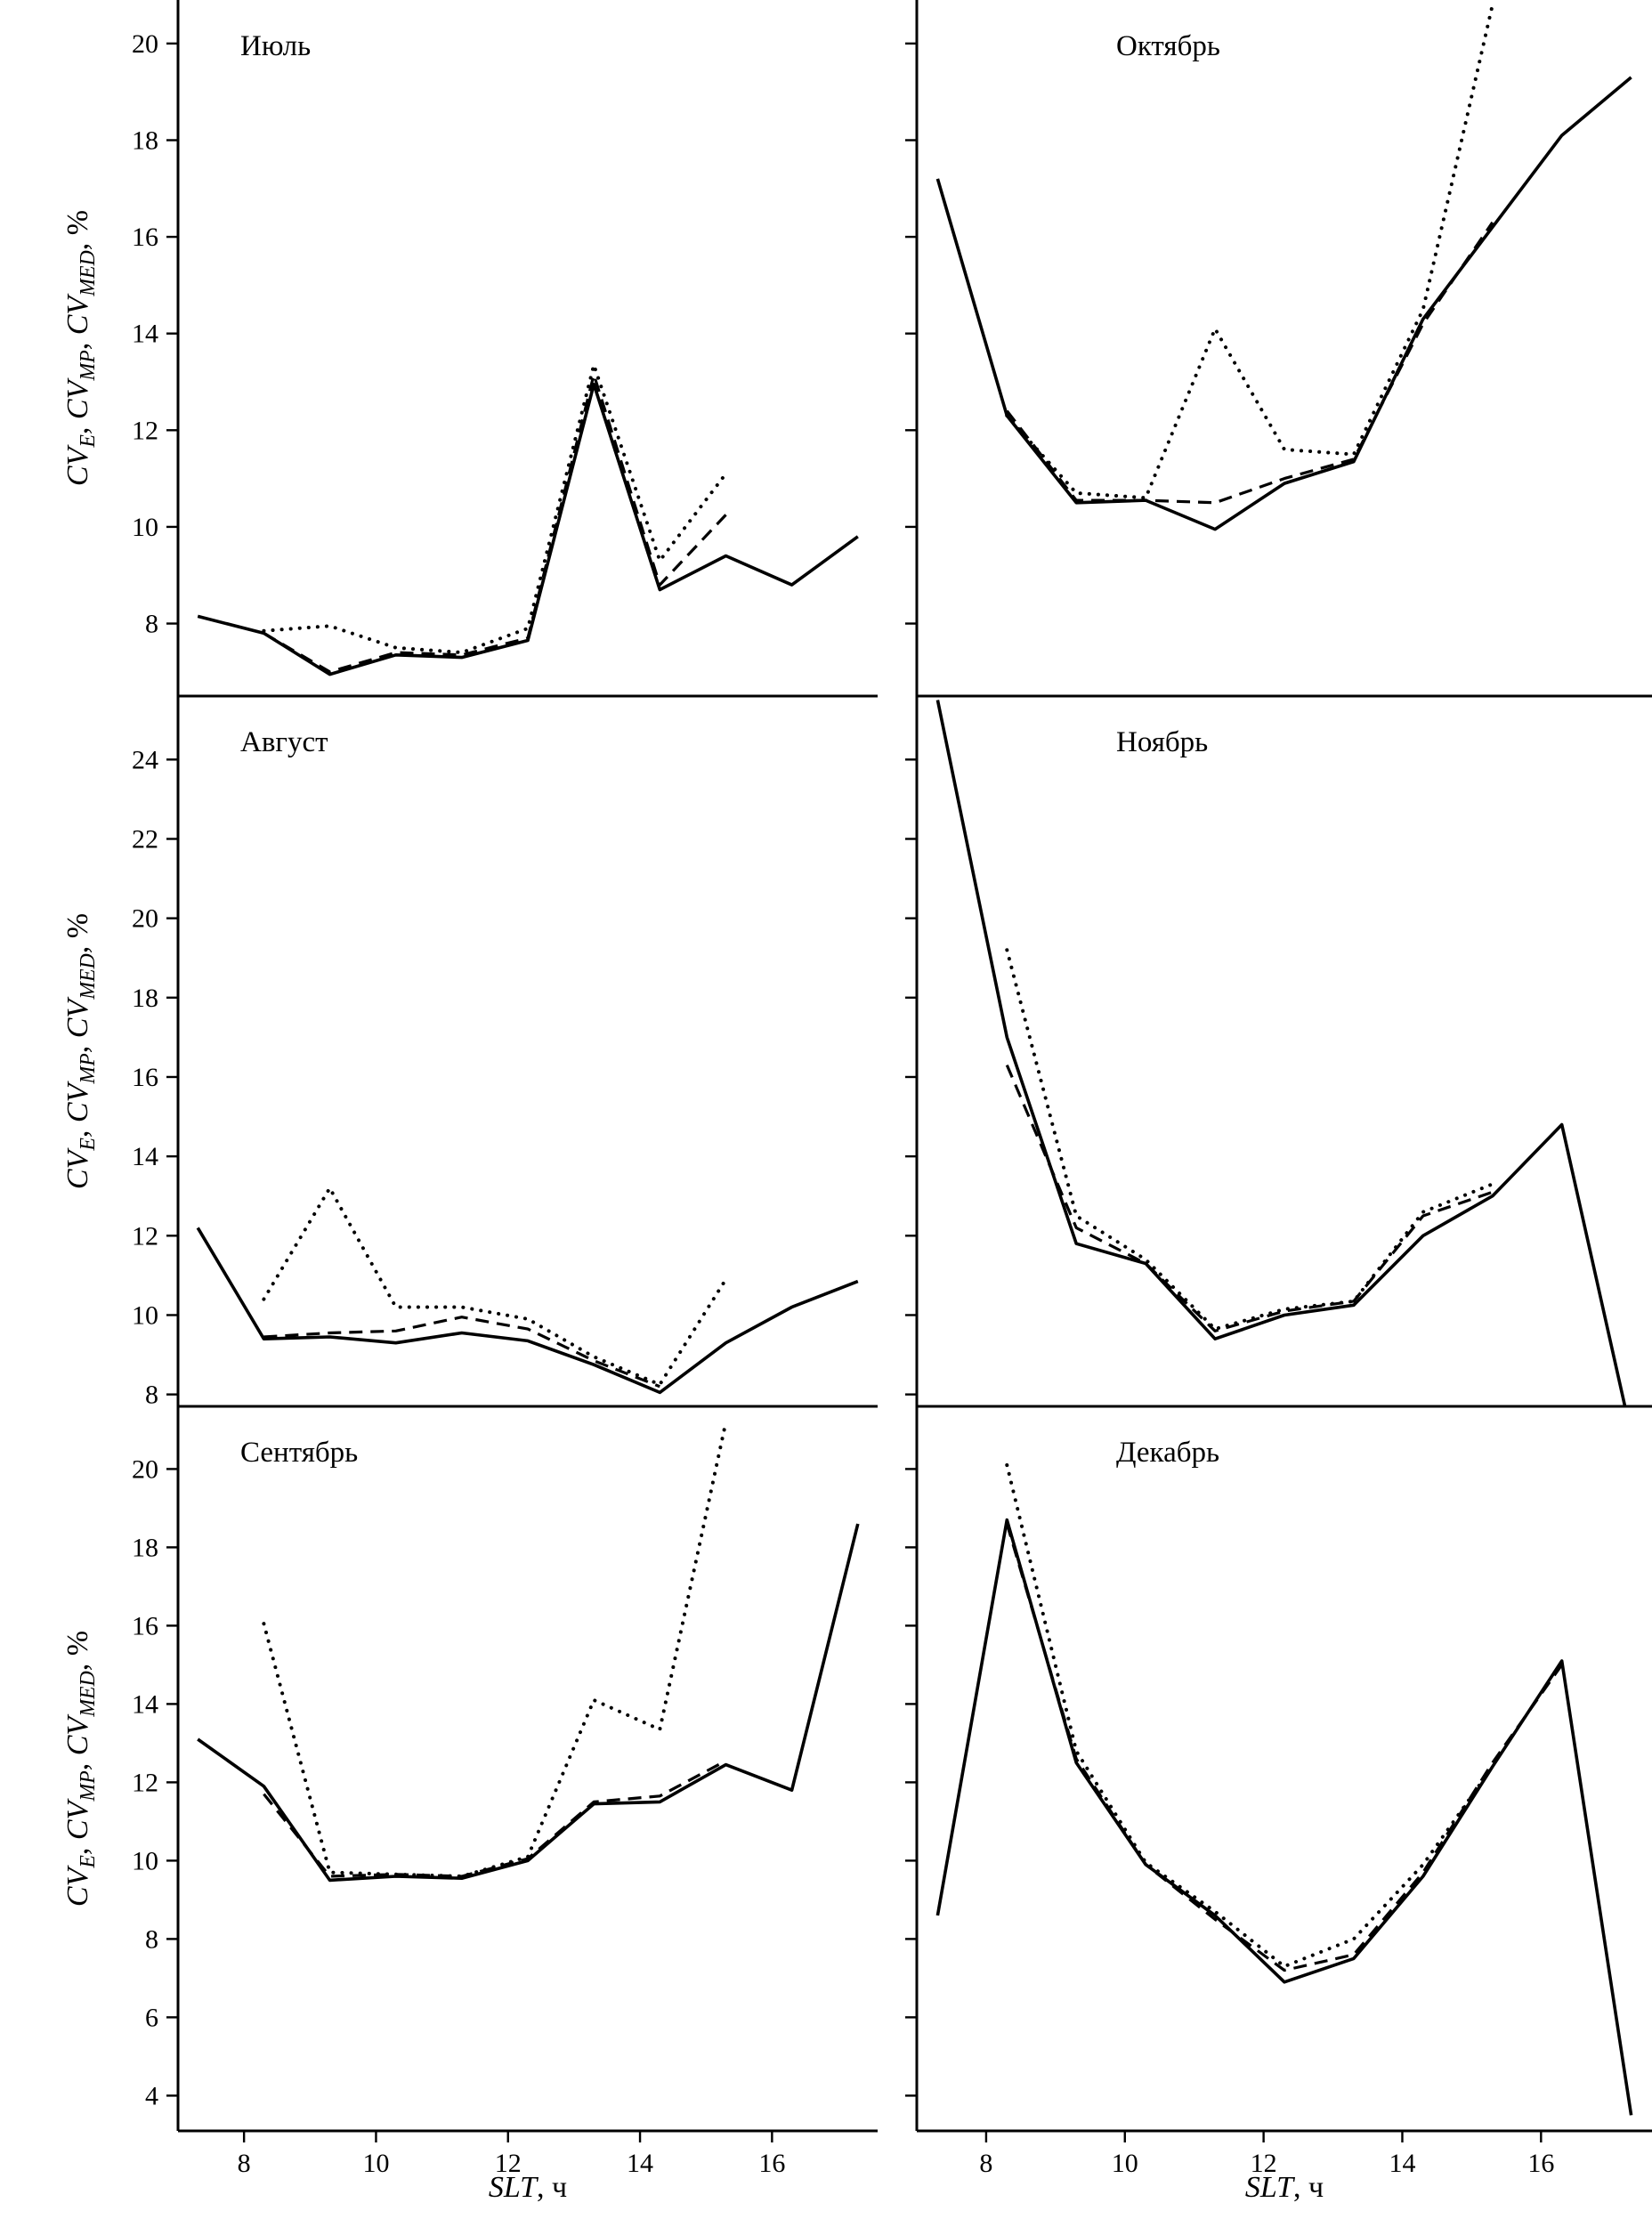 Image resolution: width=1652 pixels, height=2219 pixels. What do you see at coordinates (145, 760) in the screenshot?
I see `y-tick-label: 24` at bounding box center [145, 760].